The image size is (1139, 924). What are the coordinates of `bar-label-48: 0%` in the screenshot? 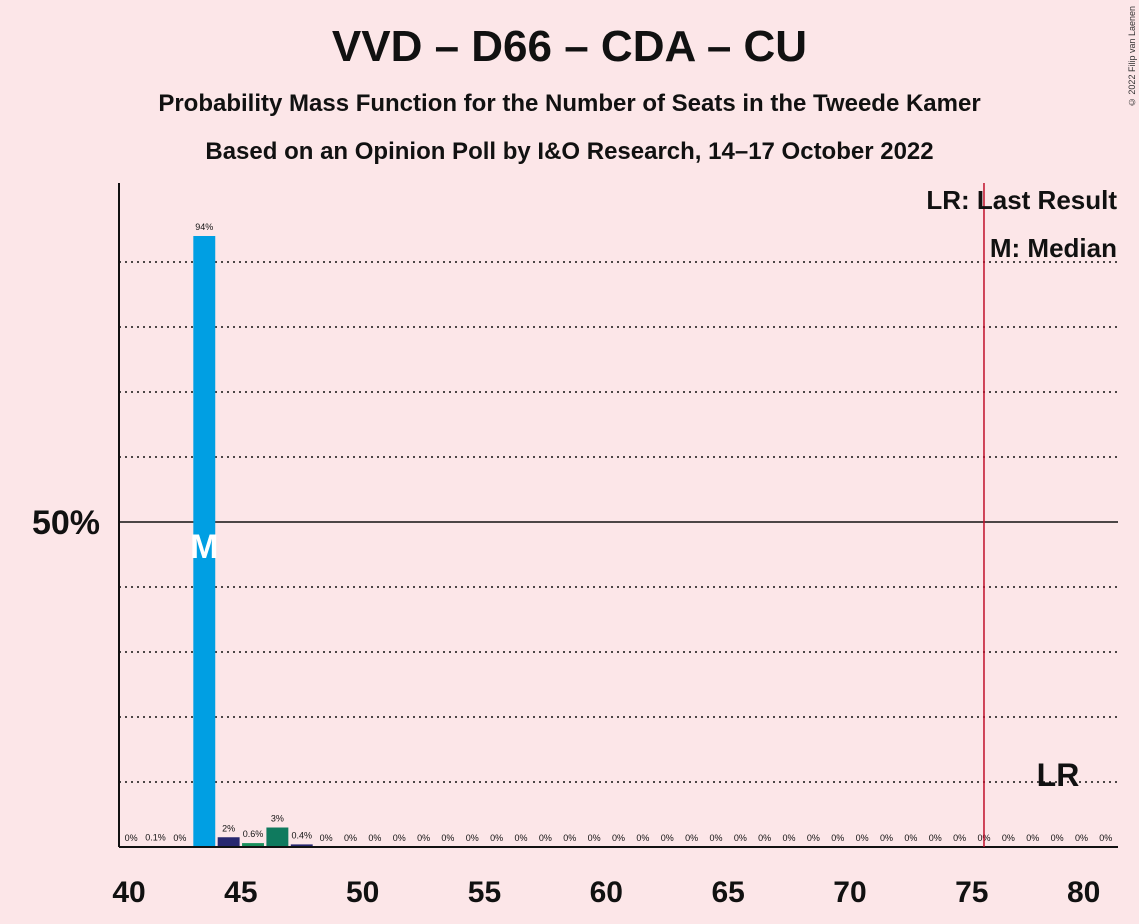 It's located at (326, 838).